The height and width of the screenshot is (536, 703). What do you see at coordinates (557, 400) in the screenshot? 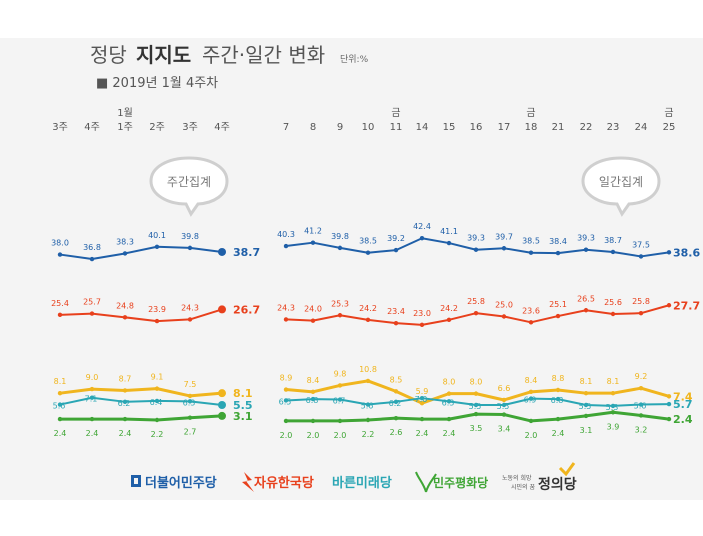
I see `daily-bareun-value-label: 6.8` at bounding box center [557, 400].